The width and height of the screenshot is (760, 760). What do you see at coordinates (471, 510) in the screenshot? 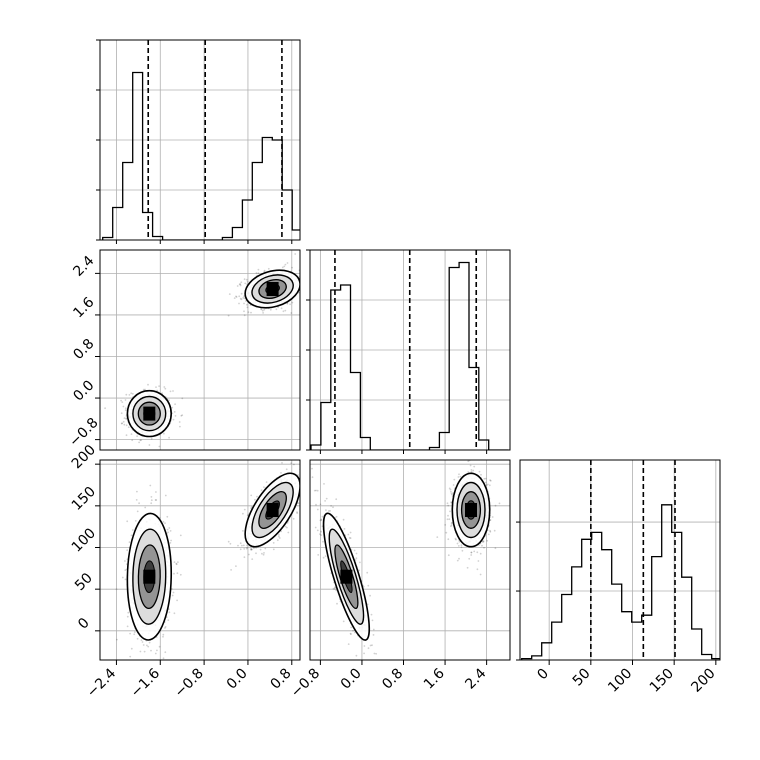
I see `density-peak` at bounding box center [471, 510].